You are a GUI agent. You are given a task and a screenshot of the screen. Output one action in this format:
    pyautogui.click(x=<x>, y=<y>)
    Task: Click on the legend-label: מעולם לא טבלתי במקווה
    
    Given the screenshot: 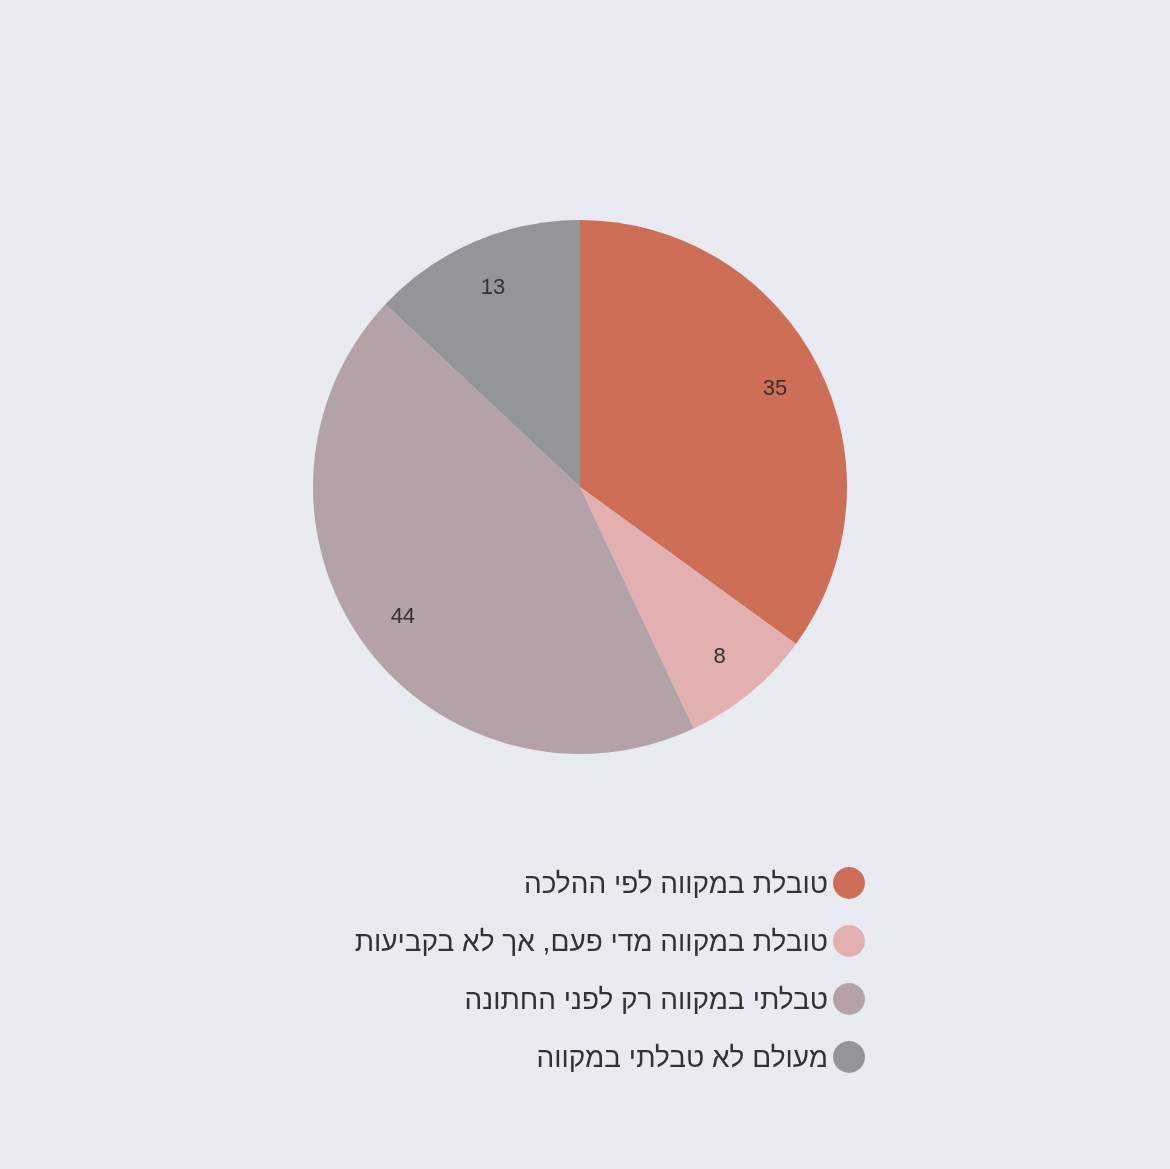 What is the action you would take?
    pyautogui.click(x=682, y=1057)
    